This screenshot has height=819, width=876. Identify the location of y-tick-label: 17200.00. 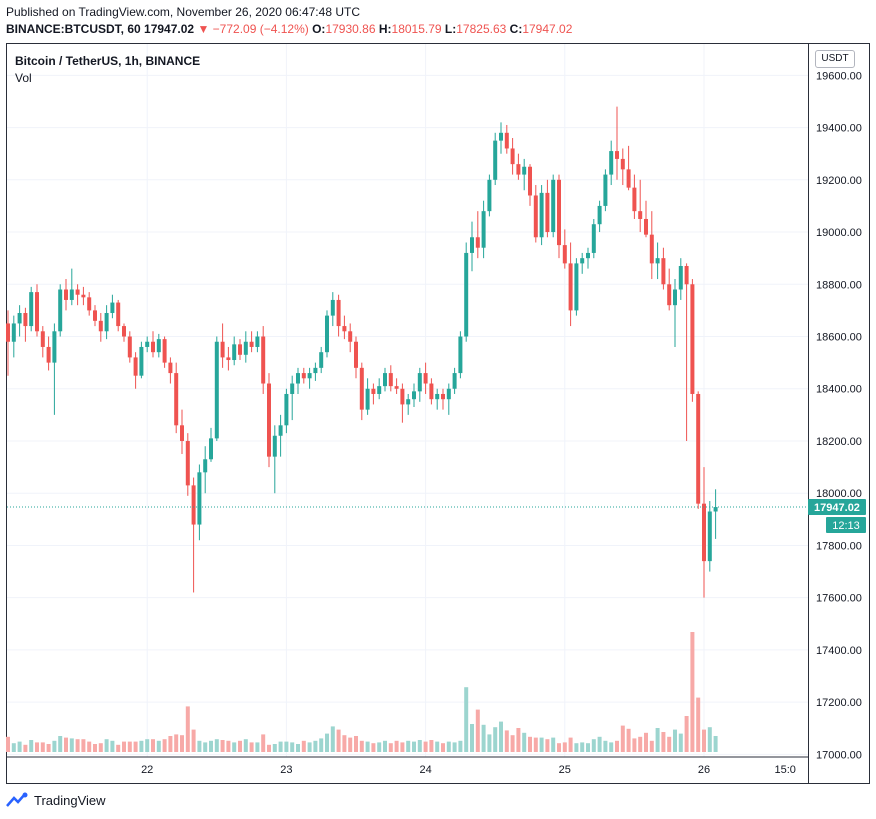
(839, 703).